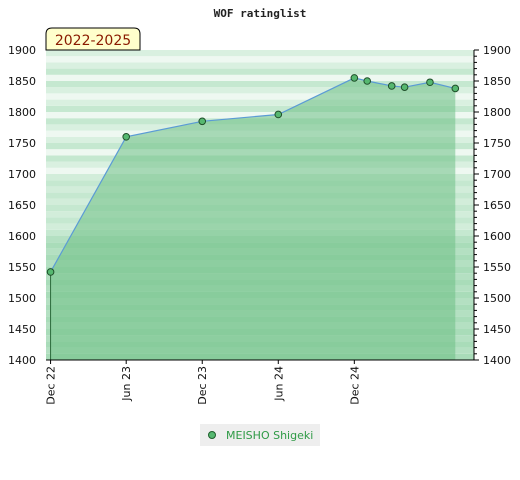 The height and width of the screenshot is (480, 520). I want to click on y-tick-label-right: 1750, so click(497, 143).